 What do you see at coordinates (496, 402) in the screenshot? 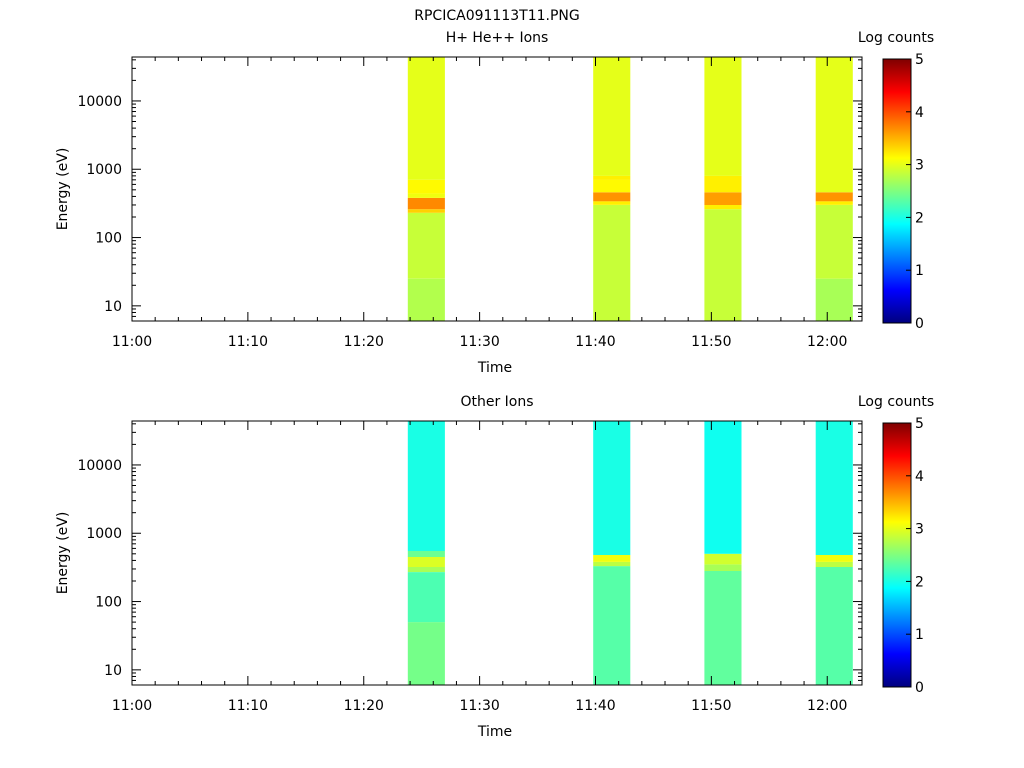
I see `panel-title: Other Ions` at bounding box center [496, 402].